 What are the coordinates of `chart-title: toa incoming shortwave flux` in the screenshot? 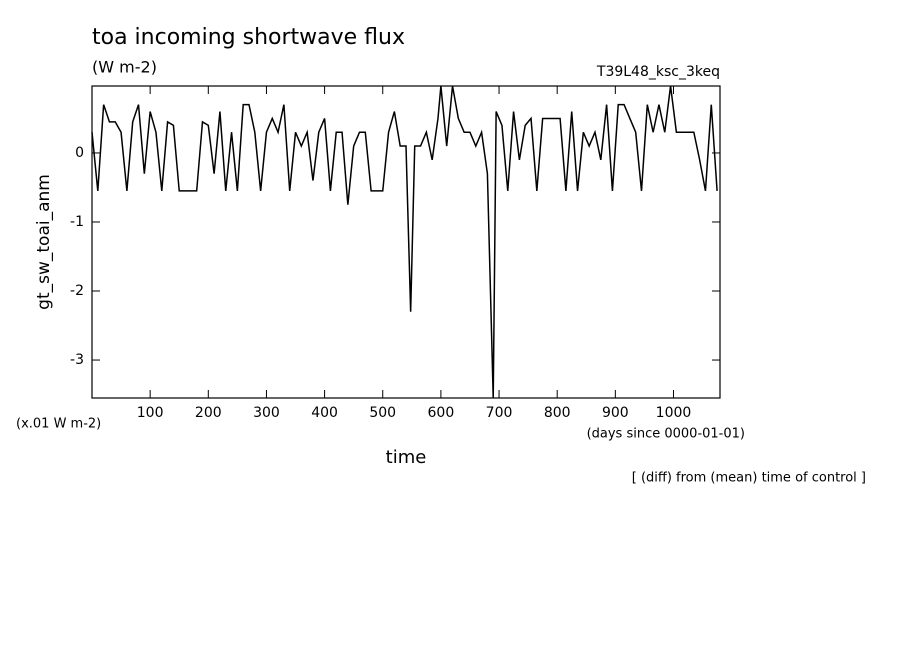 It's located at (248, 37).